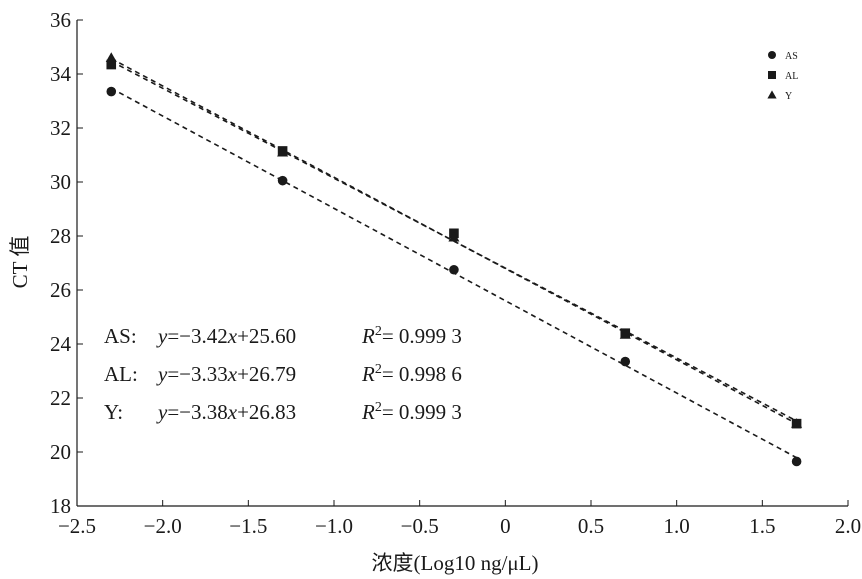  What do you see at coordinates (677, 526) in the screenshot?
I see `x-tick-label: 1.0` at bounding box center [677, 526].